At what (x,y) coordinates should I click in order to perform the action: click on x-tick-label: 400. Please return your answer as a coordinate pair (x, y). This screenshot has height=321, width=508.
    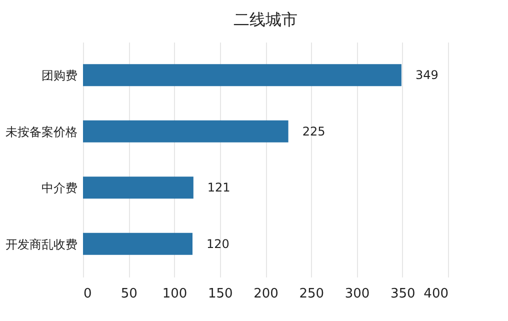
    Looking at the image, I should click on (436, 294).